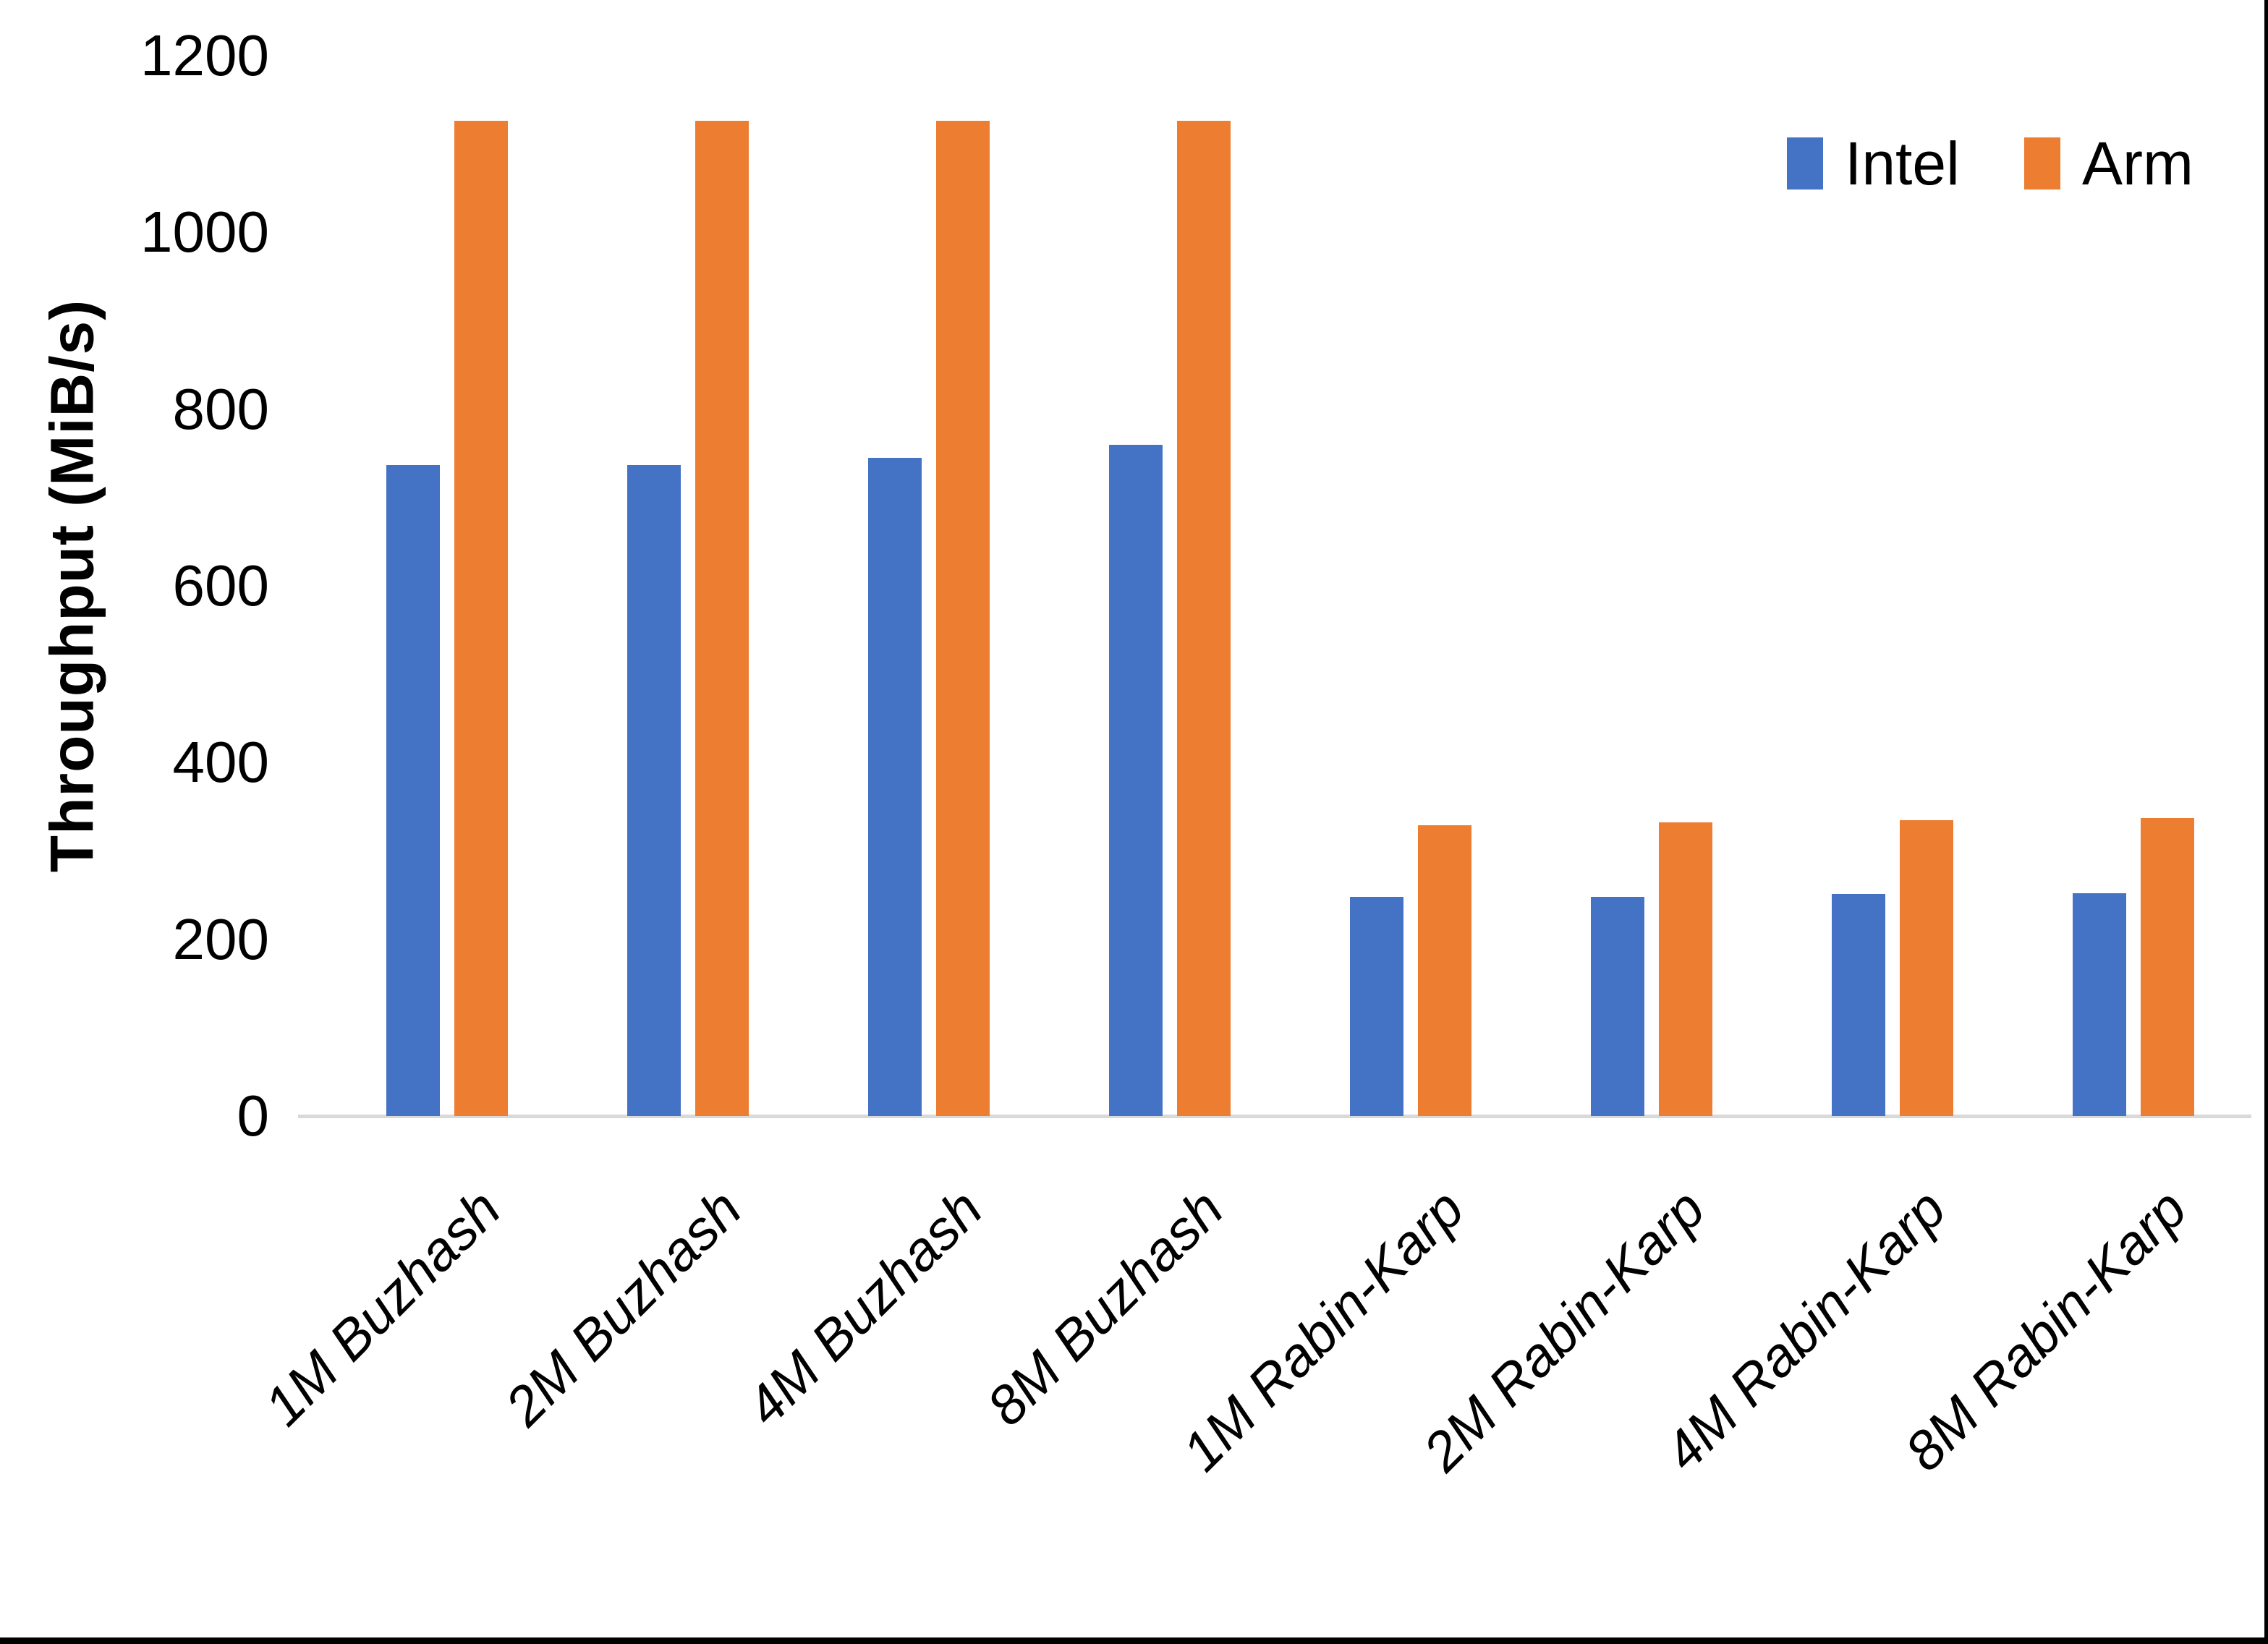 This screenshot has width=2268, height=1644. I want to click on legend-swatch-arm, so click(2042, 163).